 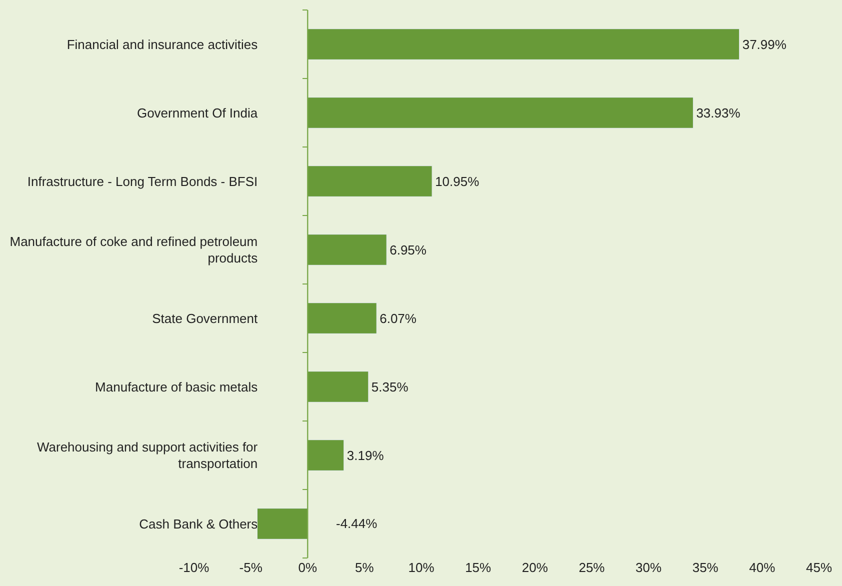 What do you see at coordinates (764, 44) in the screenshot?
I see `data-label: 37.99%` at bounding box center [764, 44].